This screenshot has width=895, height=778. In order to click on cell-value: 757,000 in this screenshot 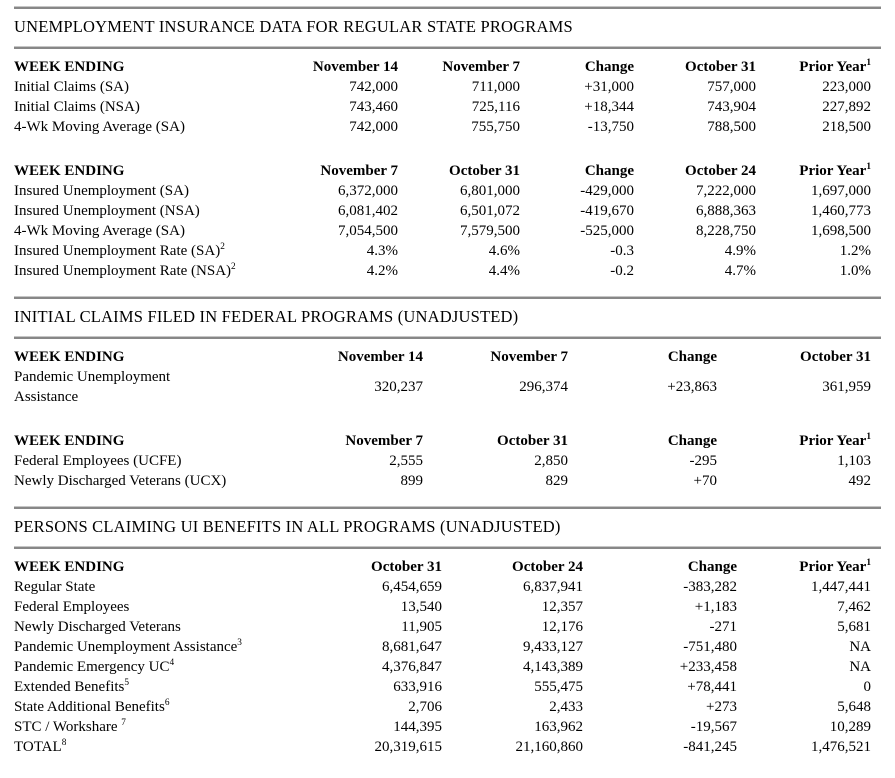, I will do `click(731, 87)`.